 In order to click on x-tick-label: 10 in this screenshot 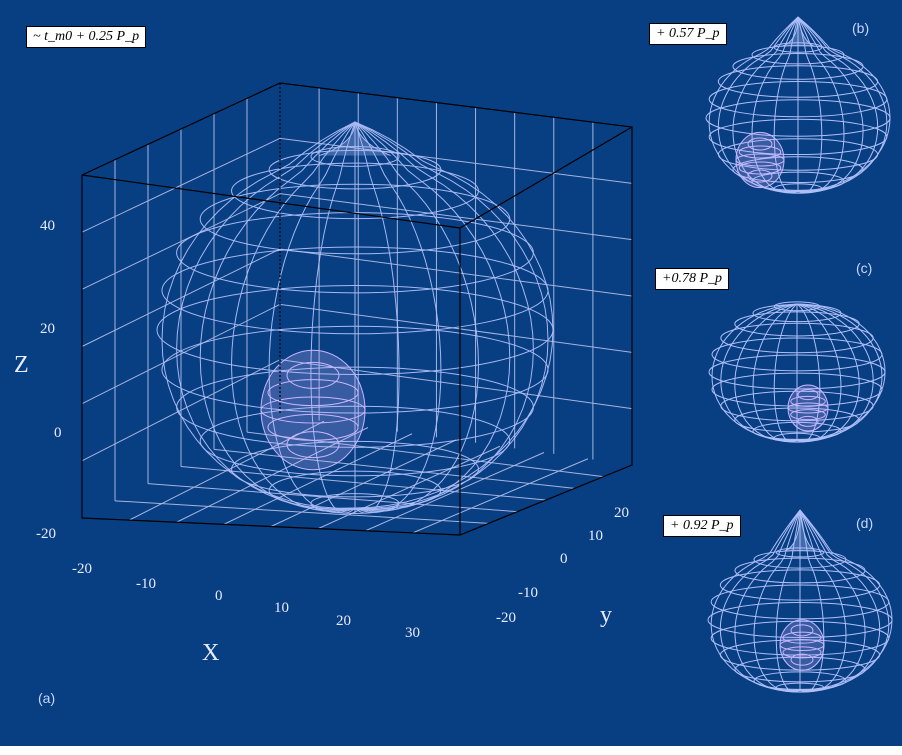, I will do `click(281, 608)`.